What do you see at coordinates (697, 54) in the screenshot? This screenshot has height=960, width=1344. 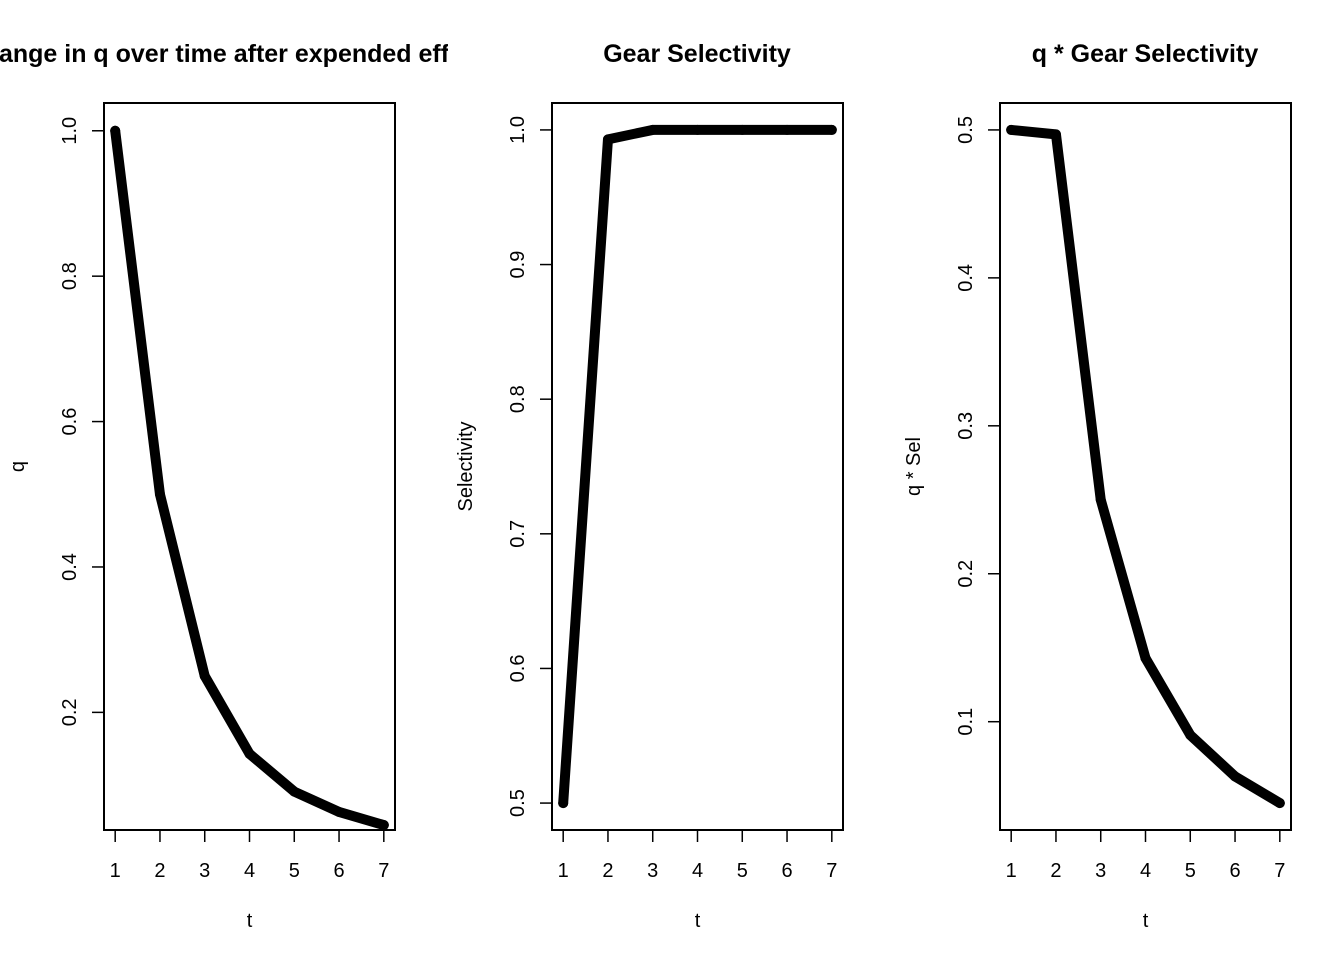 I see `chart-title: Gear Selectivity` at bounding box center [697, 54].